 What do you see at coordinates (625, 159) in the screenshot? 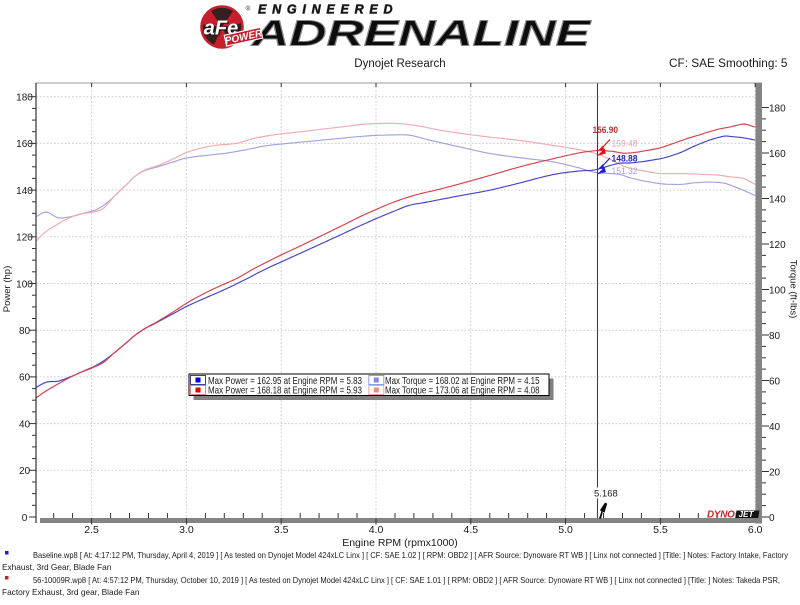
I see `svg-text: 148.88` at bounding box center [625, 159].